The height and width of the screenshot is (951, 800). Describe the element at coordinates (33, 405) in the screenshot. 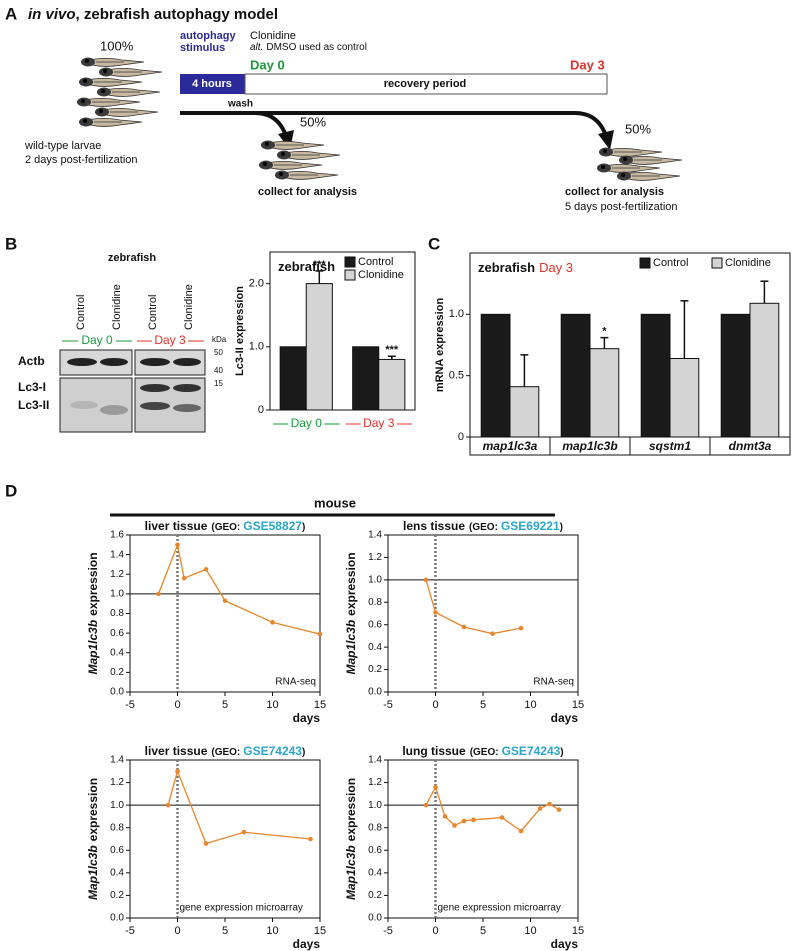

I see `row-label: Lc3-II` at that location.